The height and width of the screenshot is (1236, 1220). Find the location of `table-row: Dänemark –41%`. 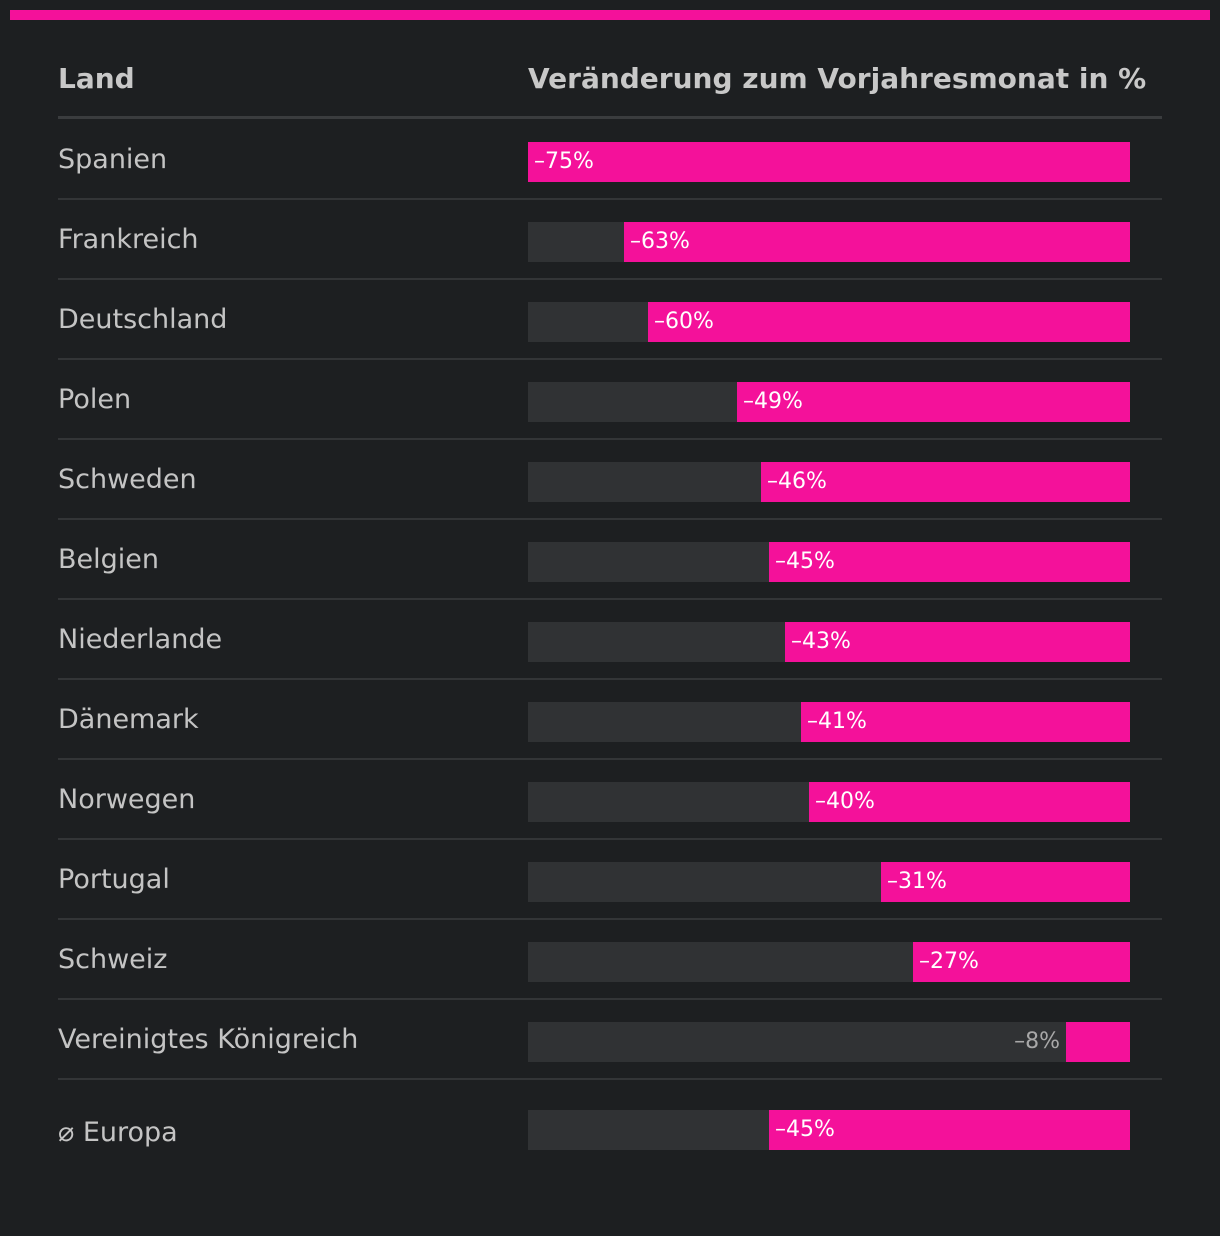

table-row: Dänemark –41% is located at coordinates (610, 720).